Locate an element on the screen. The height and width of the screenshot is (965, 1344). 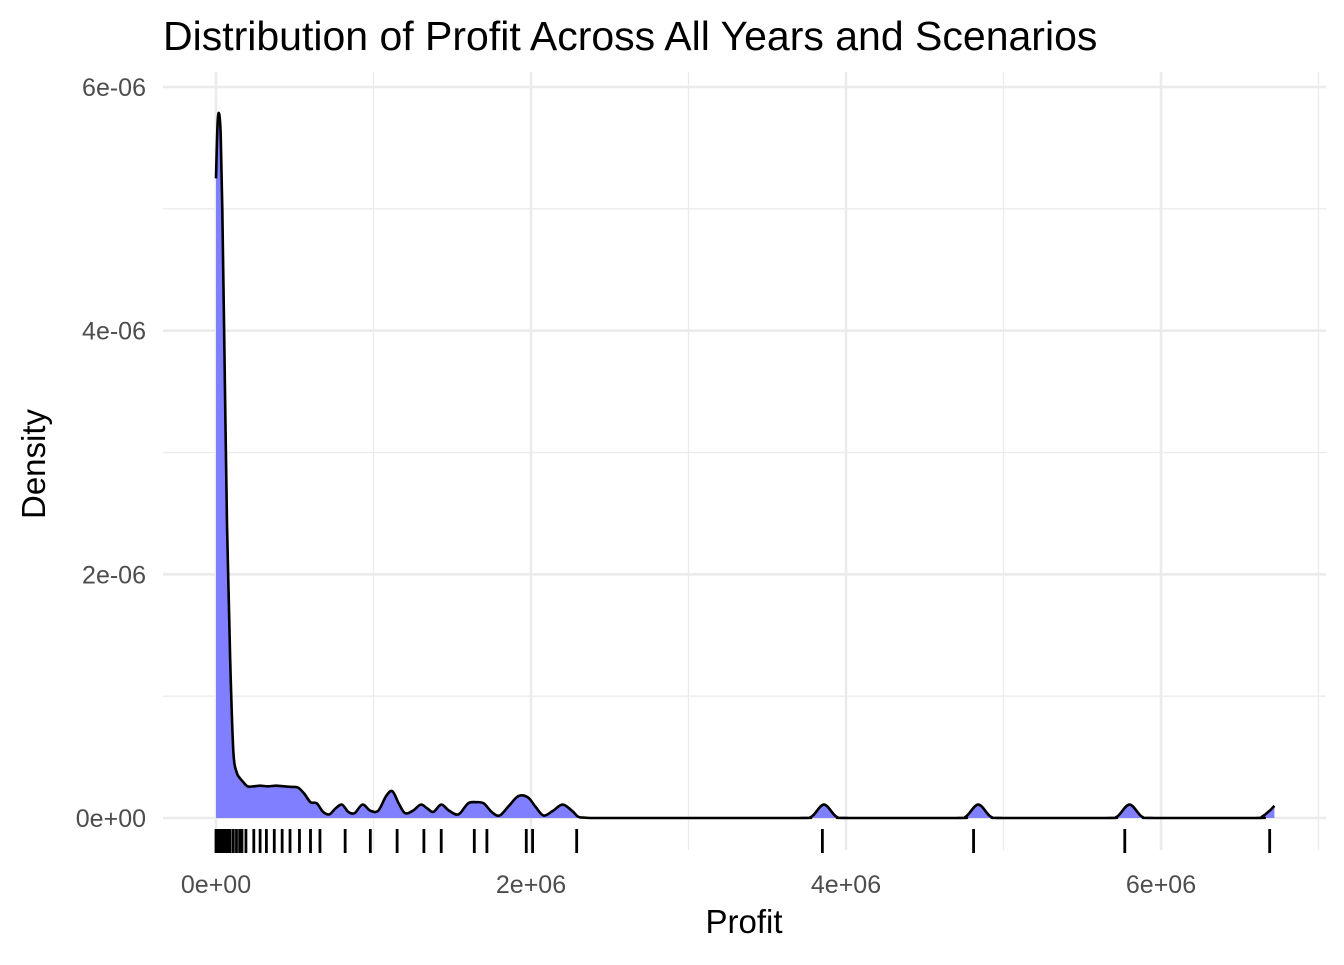
y-tick-label: 6e-06 is located at coordinates (114, 88).